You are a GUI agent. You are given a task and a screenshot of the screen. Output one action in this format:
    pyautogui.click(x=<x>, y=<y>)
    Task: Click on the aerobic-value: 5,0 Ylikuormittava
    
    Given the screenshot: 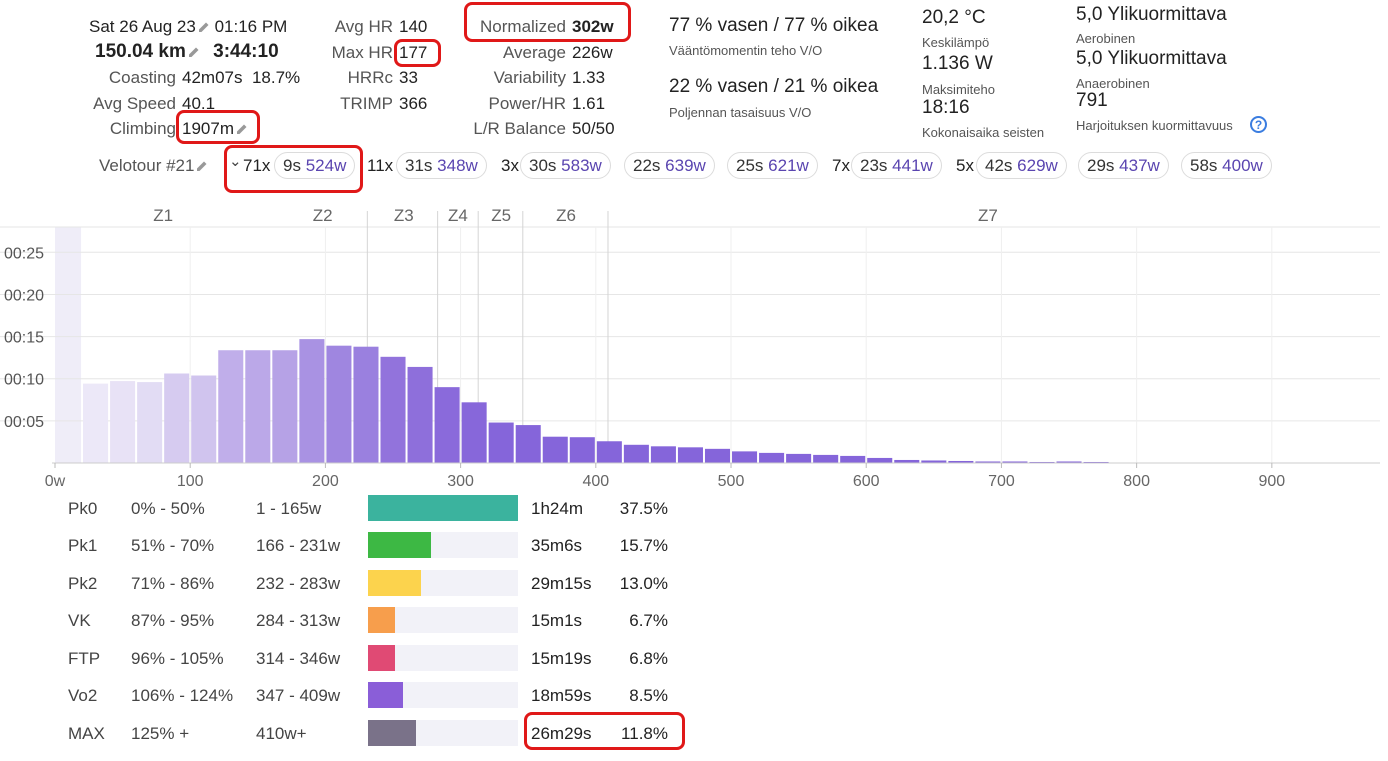 What is the action you would take?
    pyautogui.click(x=1151, y=58)
    